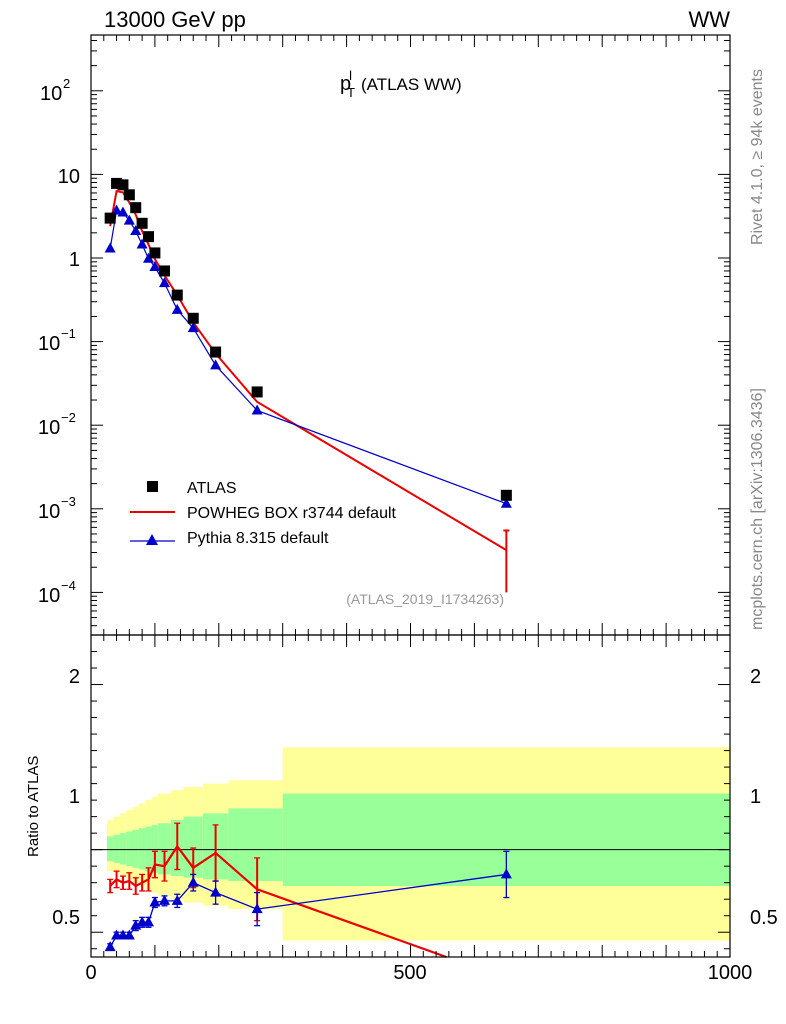 This screenshot has height=1024, width=786. Describe the element at coordinates (212, 488) in the screenshot. I see `legend-label-atlas: ATLAS` at that location.